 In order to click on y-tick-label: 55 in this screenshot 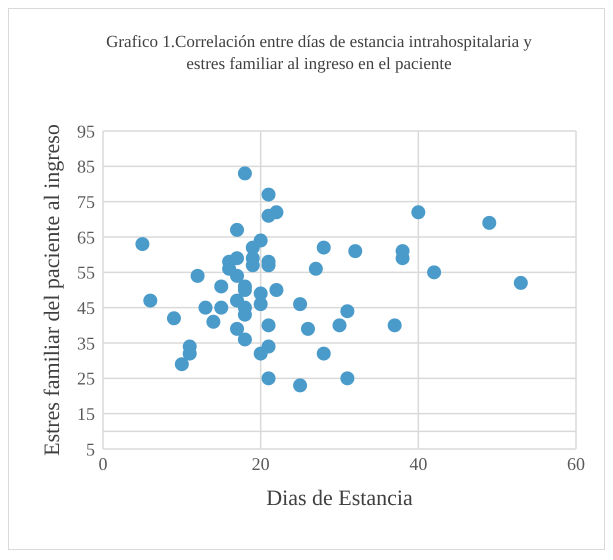, I will do `click(86, 272)`.